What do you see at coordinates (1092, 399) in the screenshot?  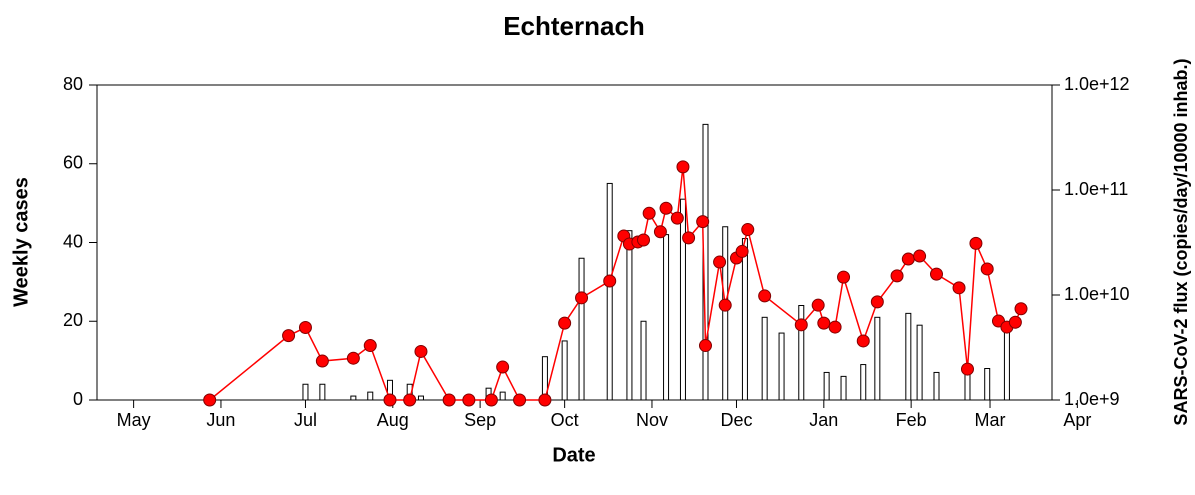 I see `y2-tick-label: 1.0e+9` at bounding box center [1092, 399].